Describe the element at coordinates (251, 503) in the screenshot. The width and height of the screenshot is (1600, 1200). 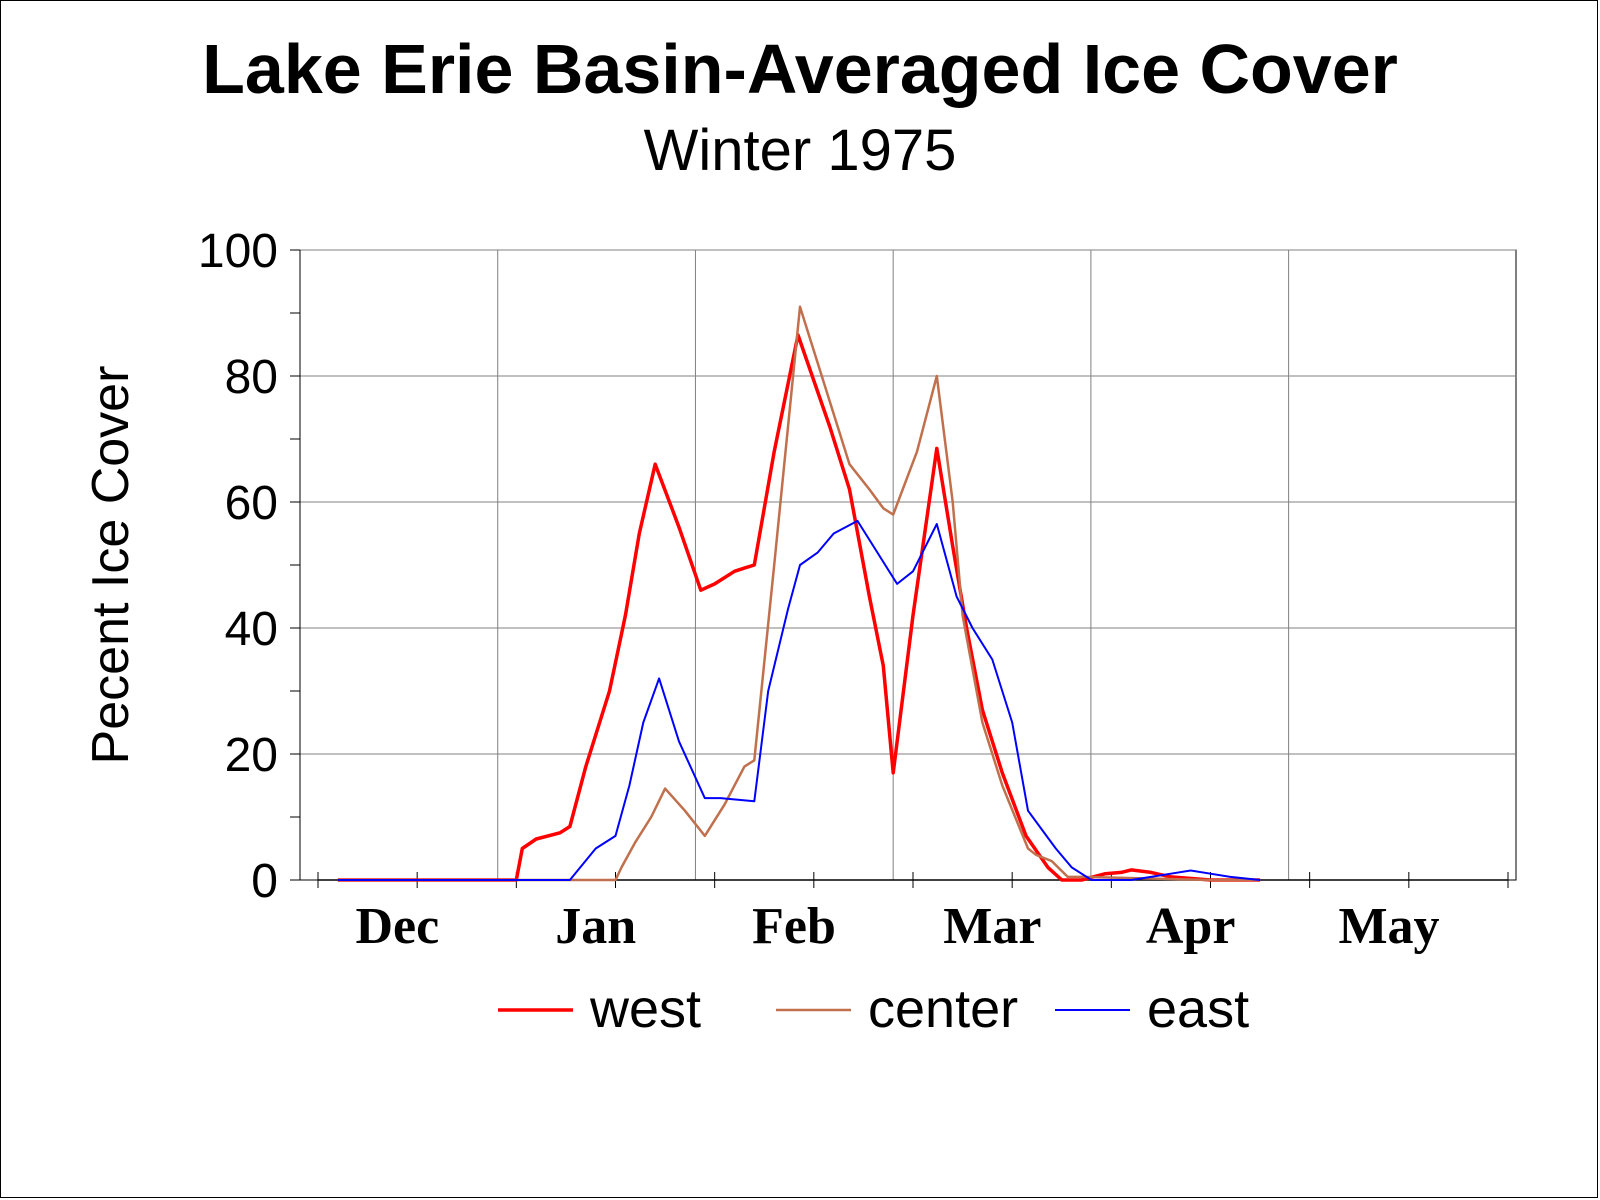
I see `y-tick-label: 60` at that location.